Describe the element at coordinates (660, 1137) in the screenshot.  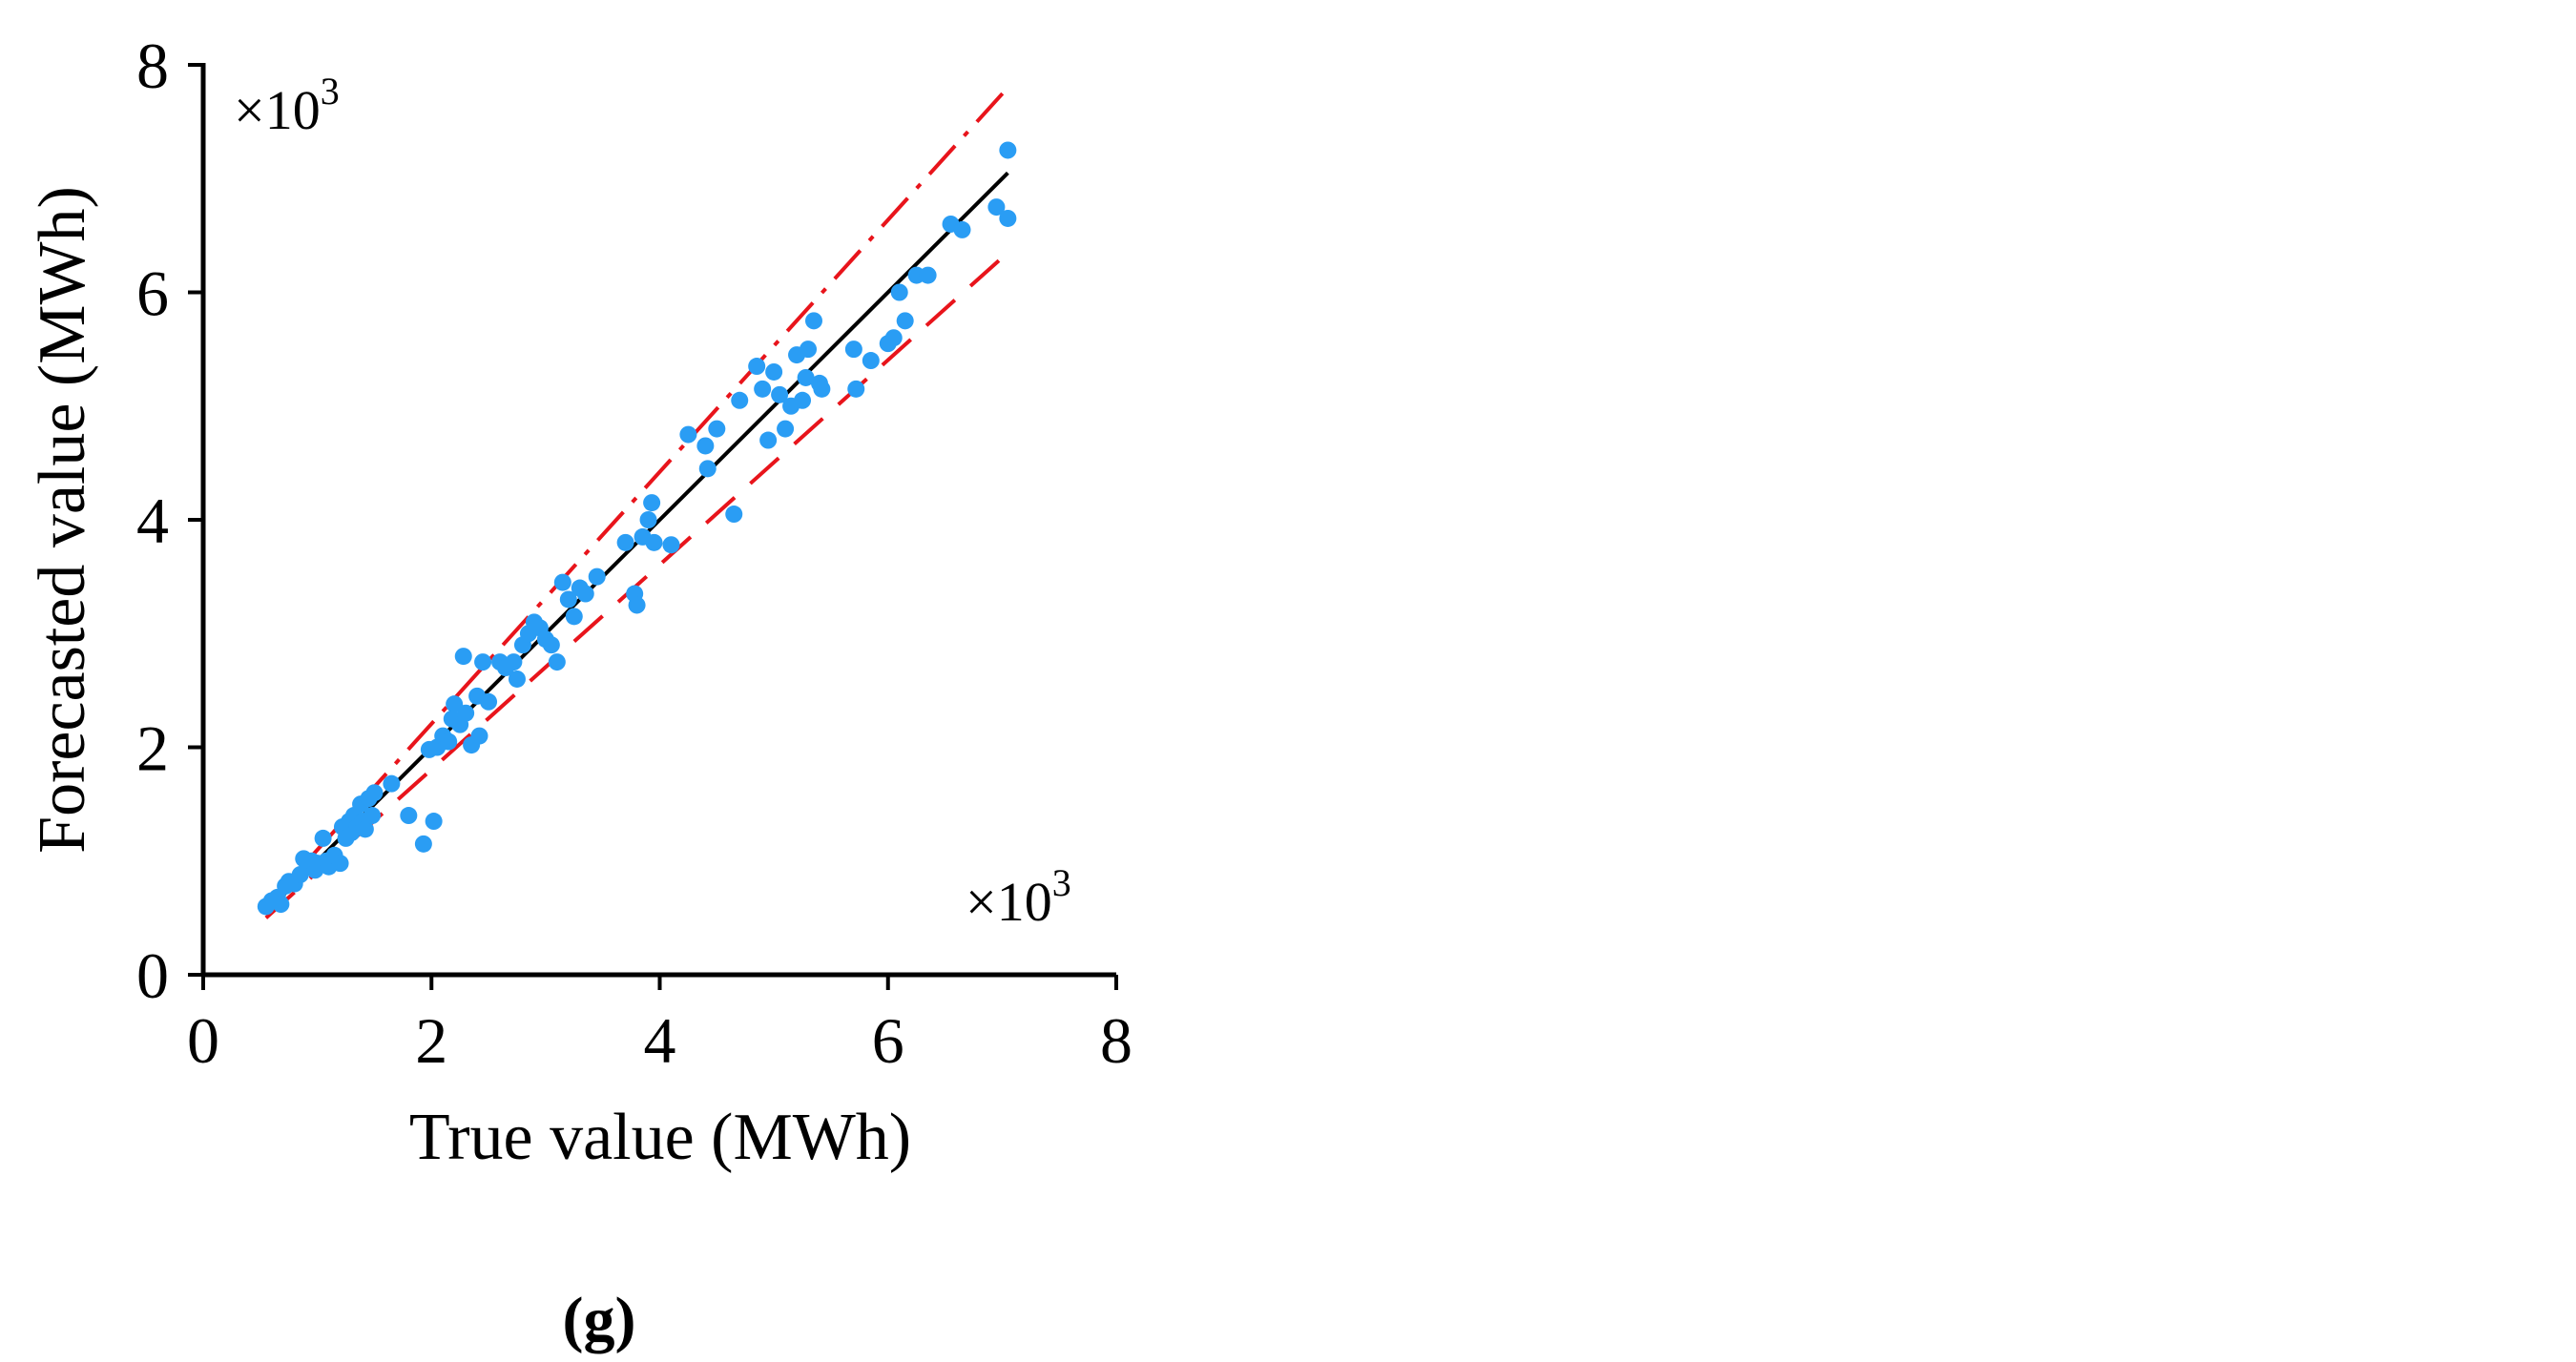
I see `x-axis-title: True value (MWh)` at that location.